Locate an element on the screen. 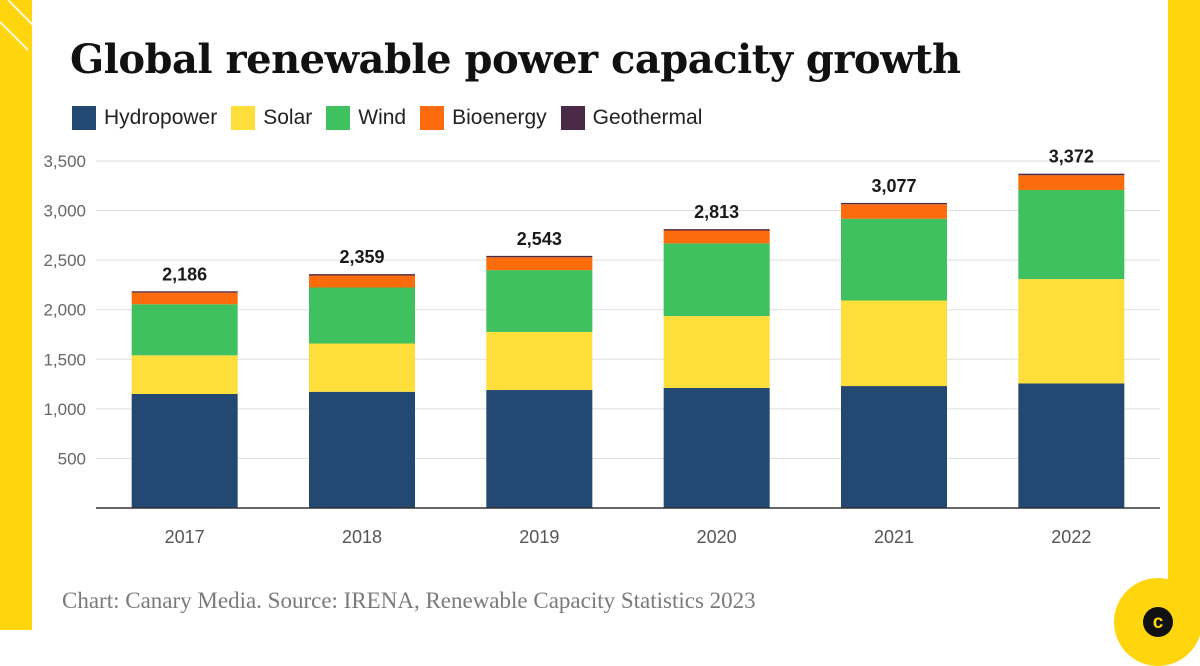 The height and width of the screenshot is (666, 1200). bar-geothermal-2018 is located at coordinates (362, 275).